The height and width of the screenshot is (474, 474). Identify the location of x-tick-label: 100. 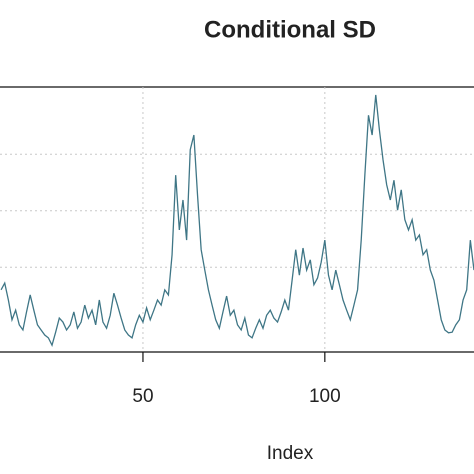
(325, 396).